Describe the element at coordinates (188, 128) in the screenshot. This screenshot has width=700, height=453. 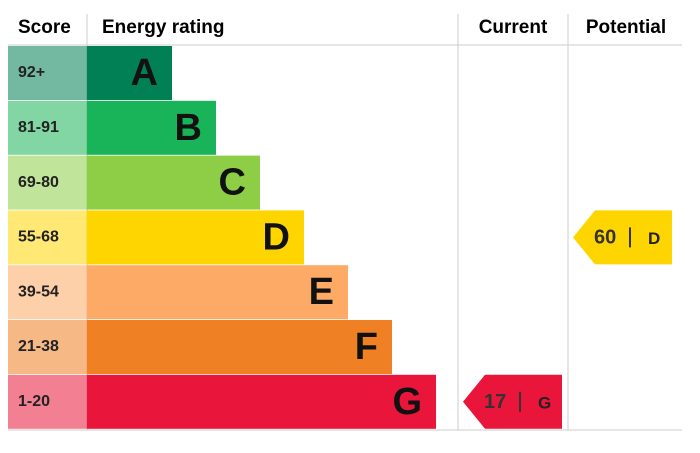
I see `rating-letter: B` at that location.